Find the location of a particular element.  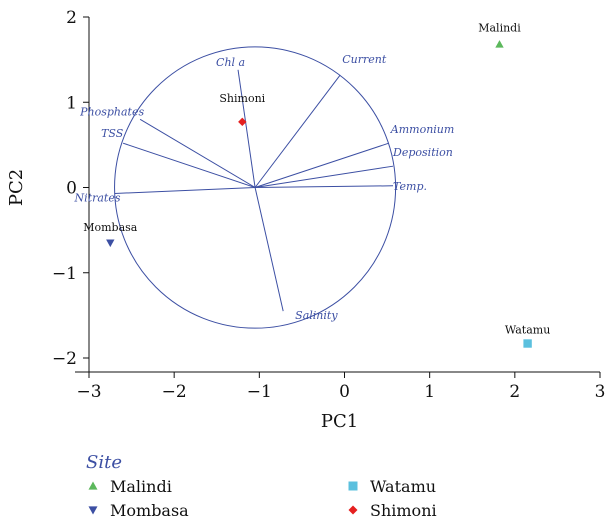

loading-label: Salinity is located at coordinates (316, 315).